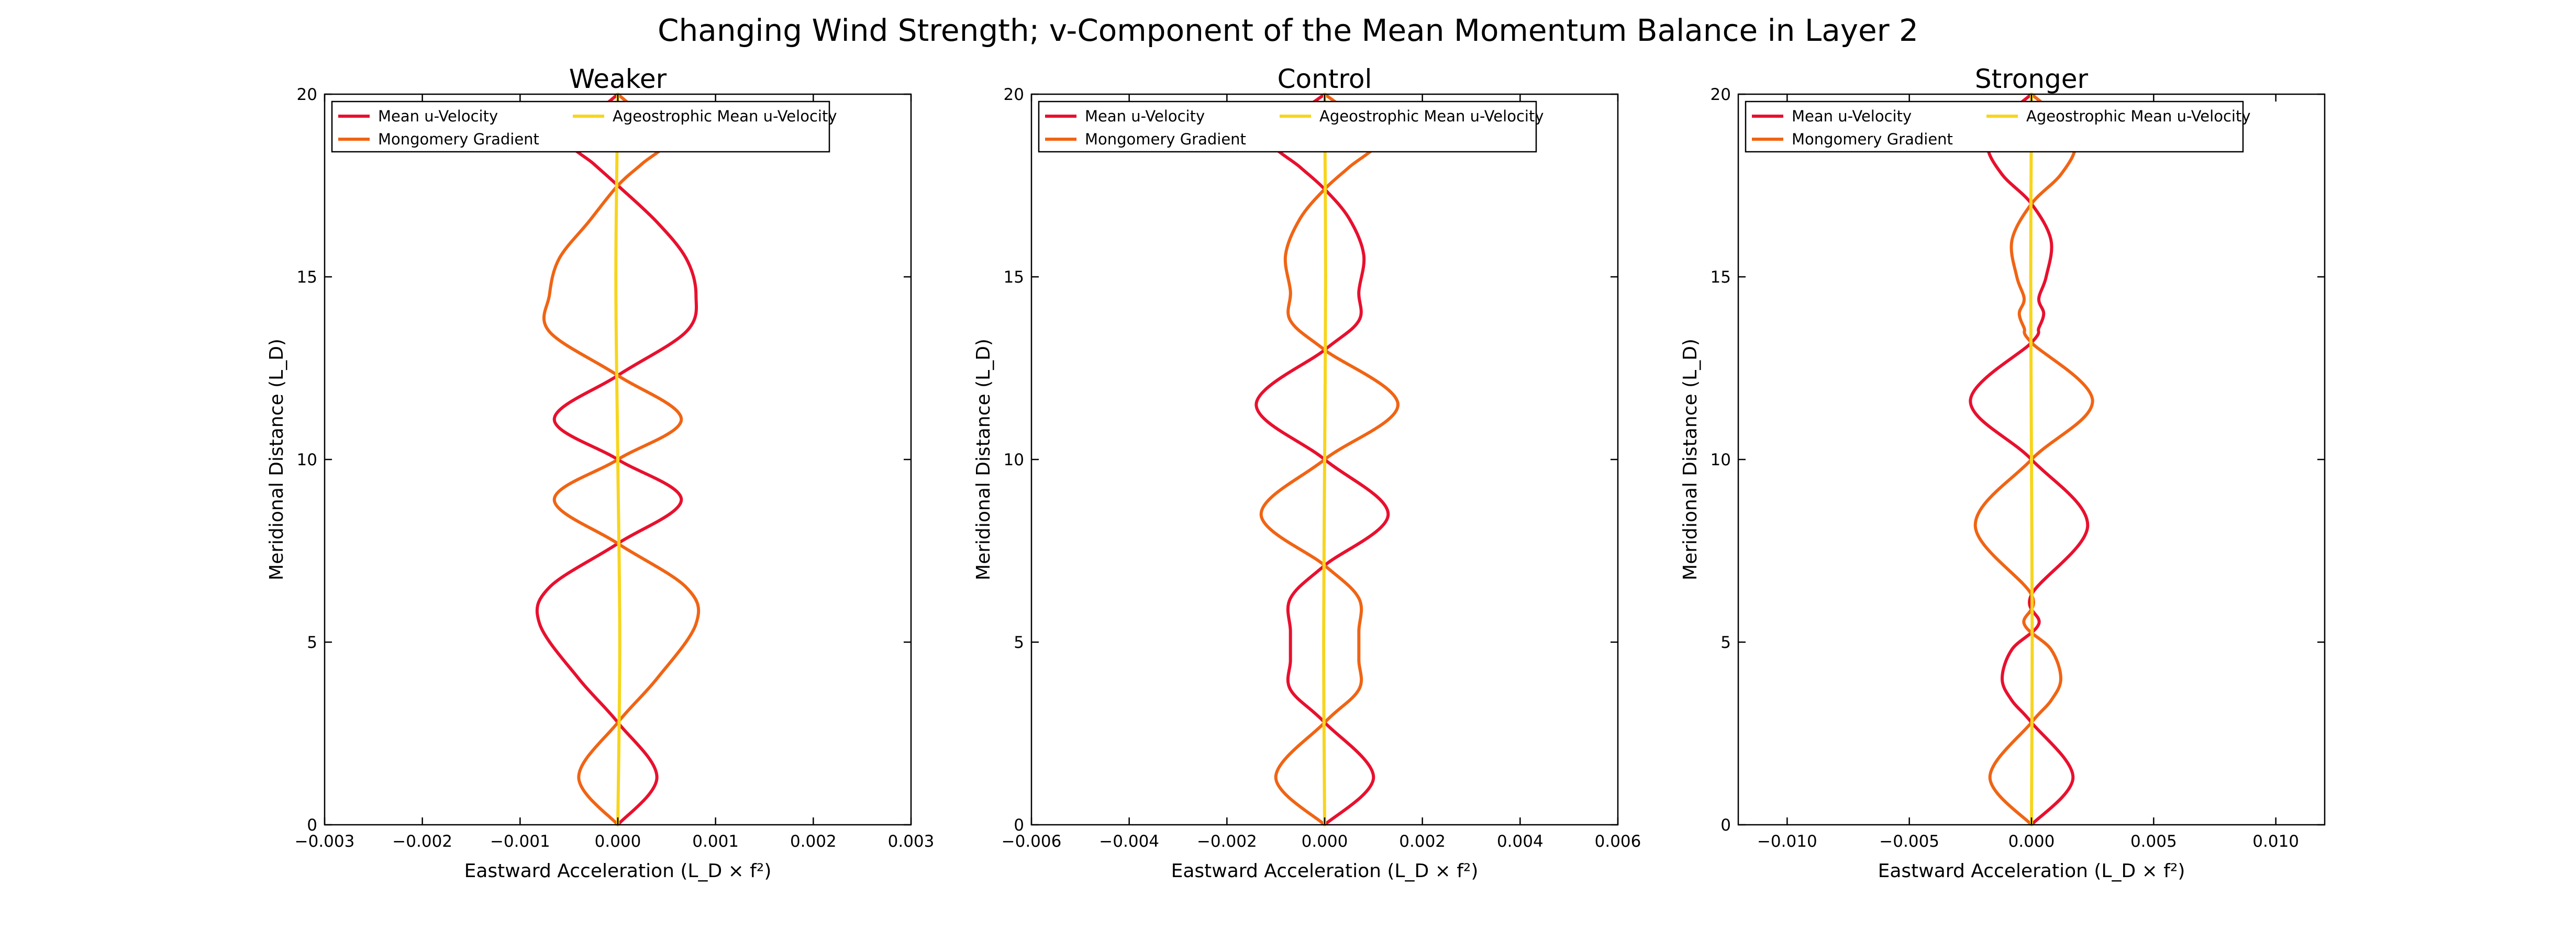  What do you see at coordinates (1032, 841) in the screenshot?
I see `x-tick-label: −0.006` at bounding box center [1032, 841].